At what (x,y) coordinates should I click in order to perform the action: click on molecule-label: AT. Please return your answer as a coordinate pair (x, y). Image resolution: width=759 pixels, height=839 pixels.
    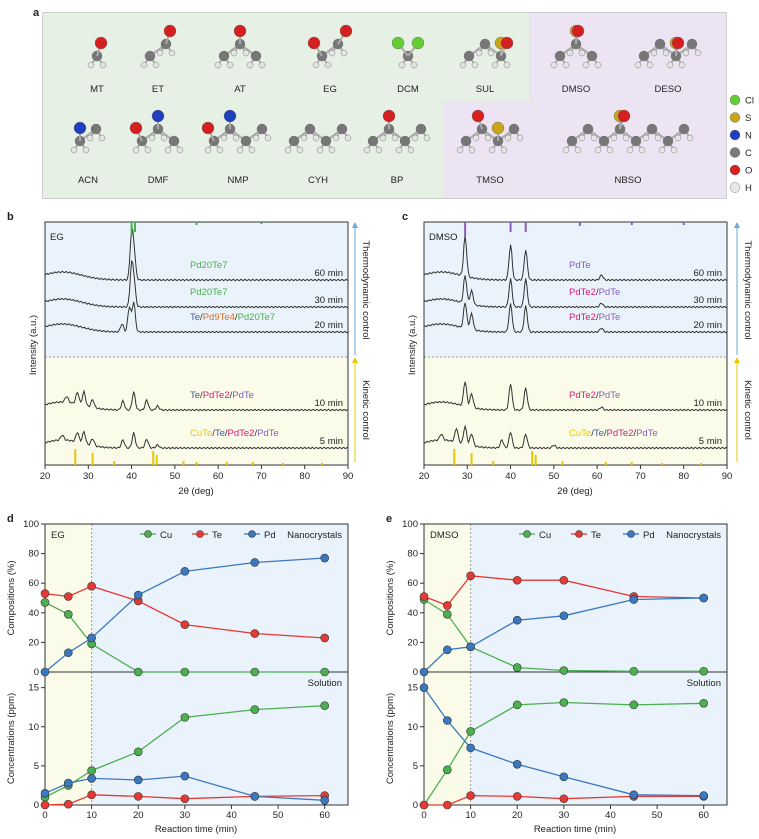
    Looking at the image, I should click on (240, 89).